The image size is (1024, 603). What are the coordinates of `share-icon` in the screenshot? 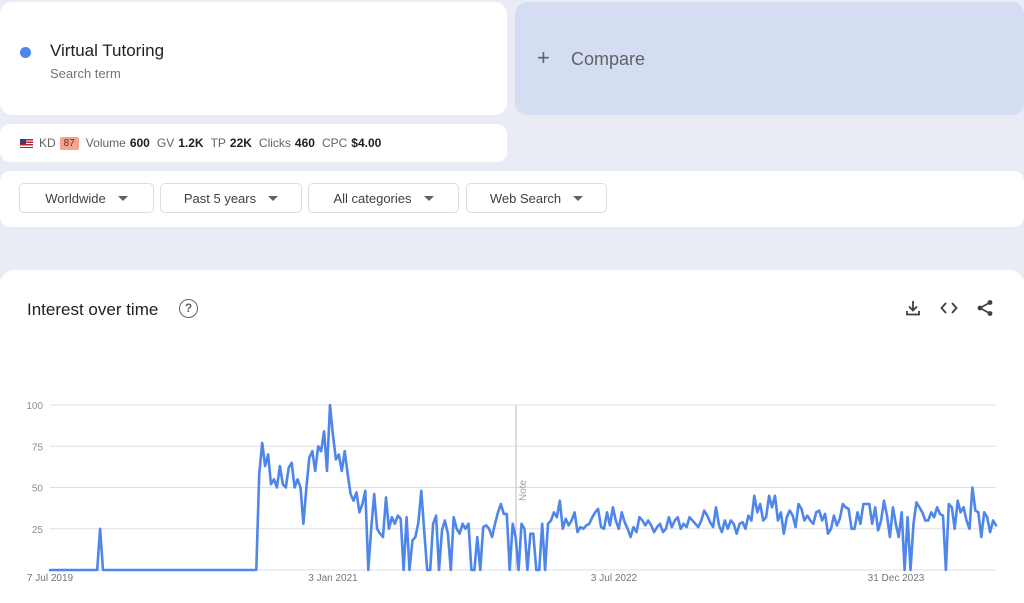 It's located at (985, 308).